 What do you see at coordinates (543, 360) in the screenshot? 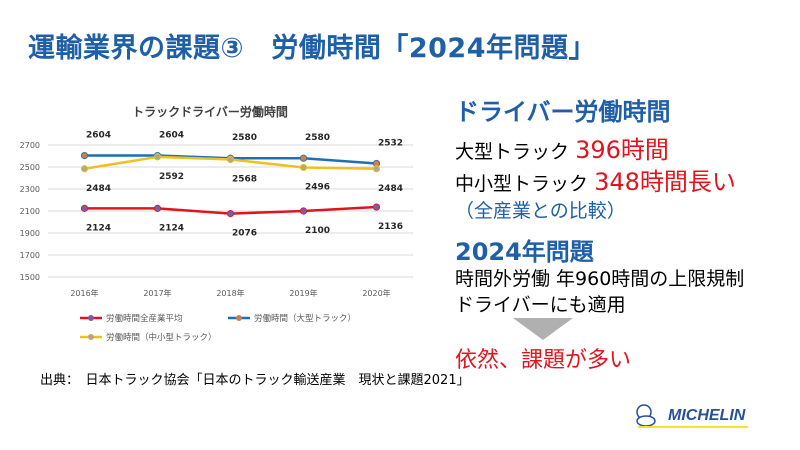
I see `conclusion: 依然、課題が多い` at bounding box center [543, 360].